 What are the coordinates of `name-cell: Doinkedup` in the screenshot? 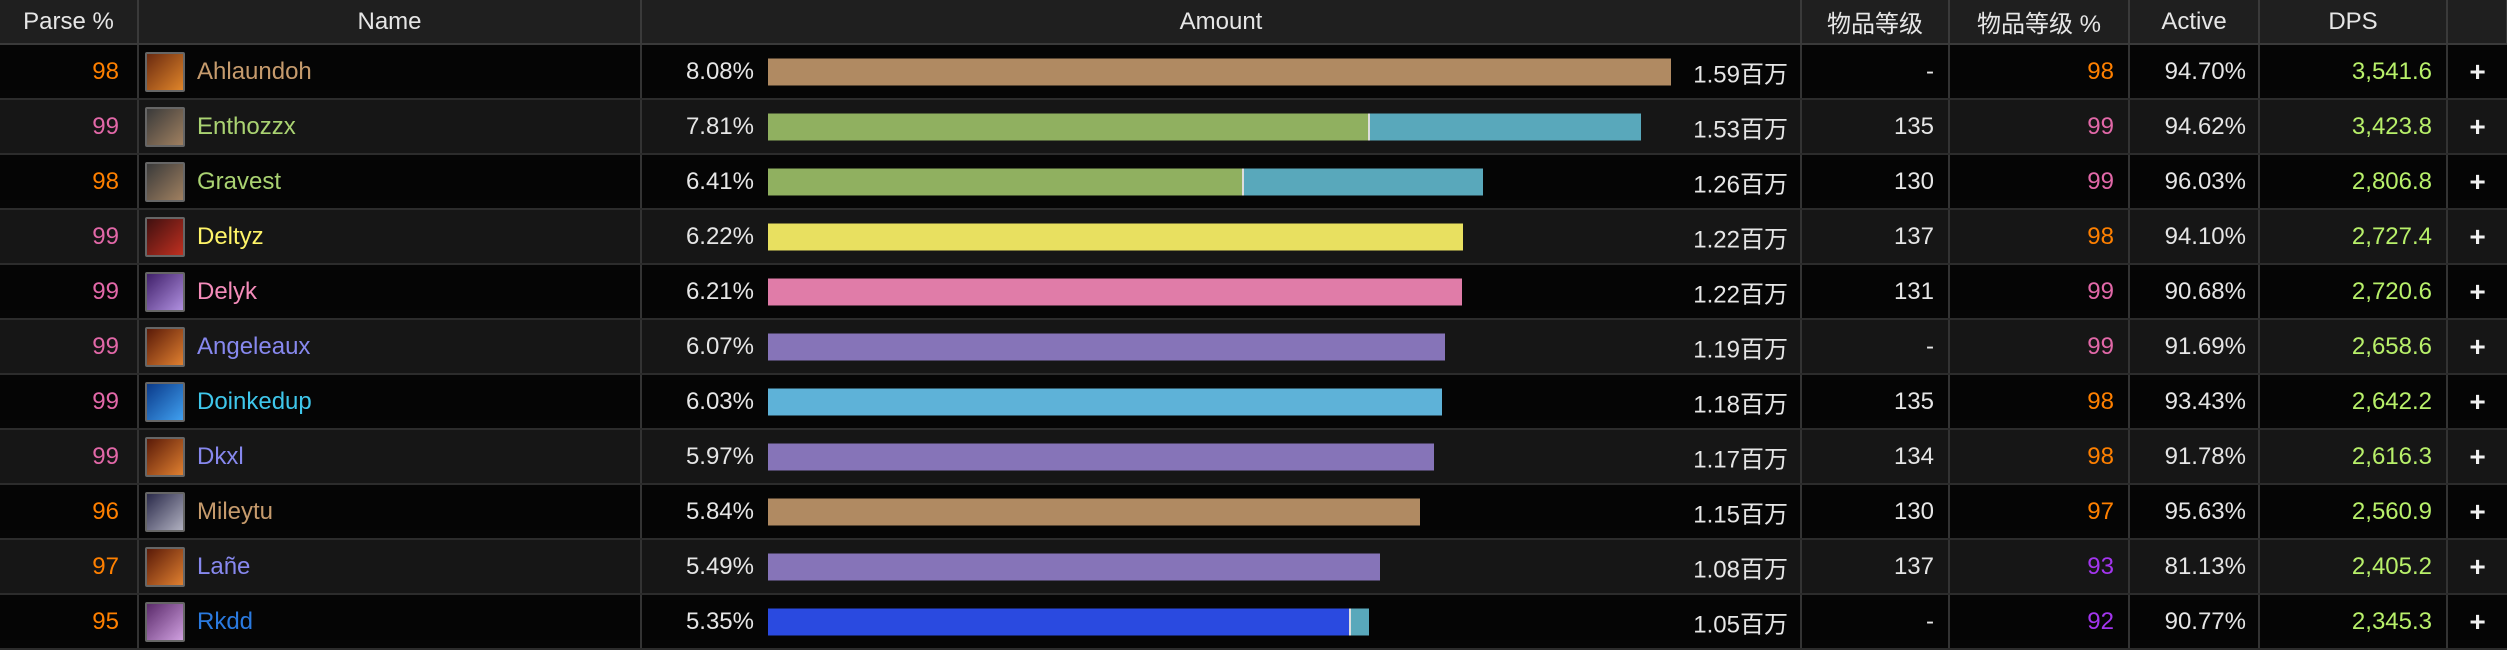 It's located at (390, 402).